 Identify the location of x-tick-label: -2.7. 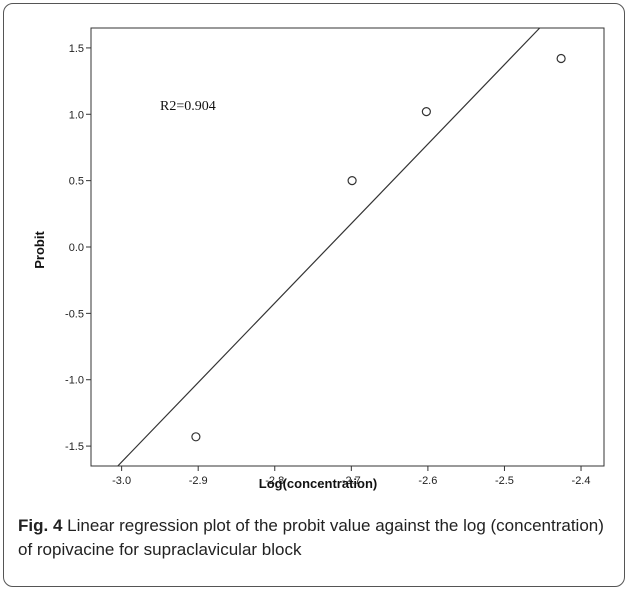
(351, 481).